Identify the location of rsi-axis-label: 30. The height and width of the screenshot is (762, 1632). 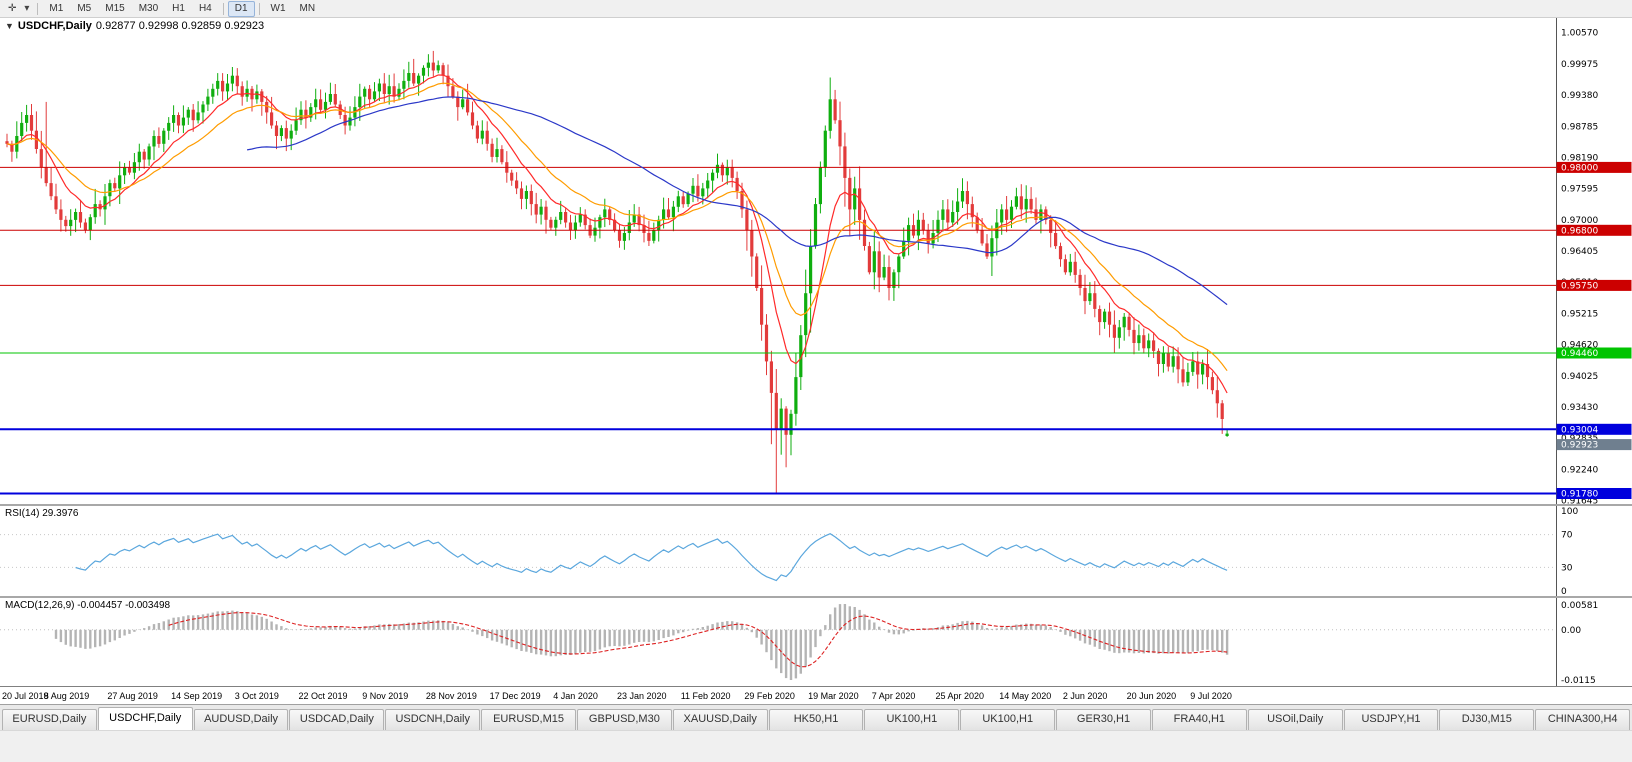
(1567, 568).